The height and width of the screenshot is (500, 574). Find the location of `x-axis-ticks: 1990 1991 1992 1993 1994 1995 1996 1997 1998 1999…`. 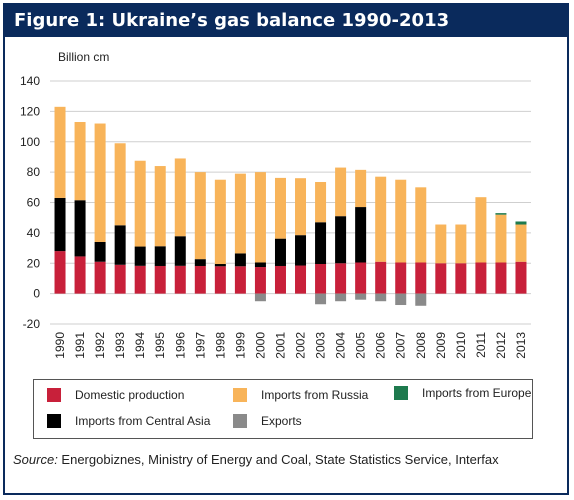

x-axis-ticks: 1990 1991 1992 1993 1994 1995 1996 1997 1998 1999… is located at coordinates (290, 345).